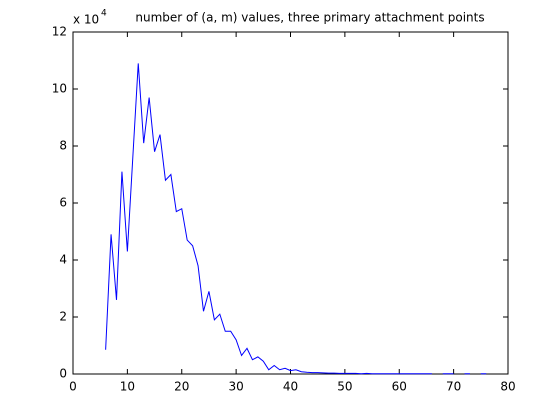  What do you see at coordinates (63, 260) in the screenshot?
I see `y-tick-label: 4` at bounding box center [63, 260].